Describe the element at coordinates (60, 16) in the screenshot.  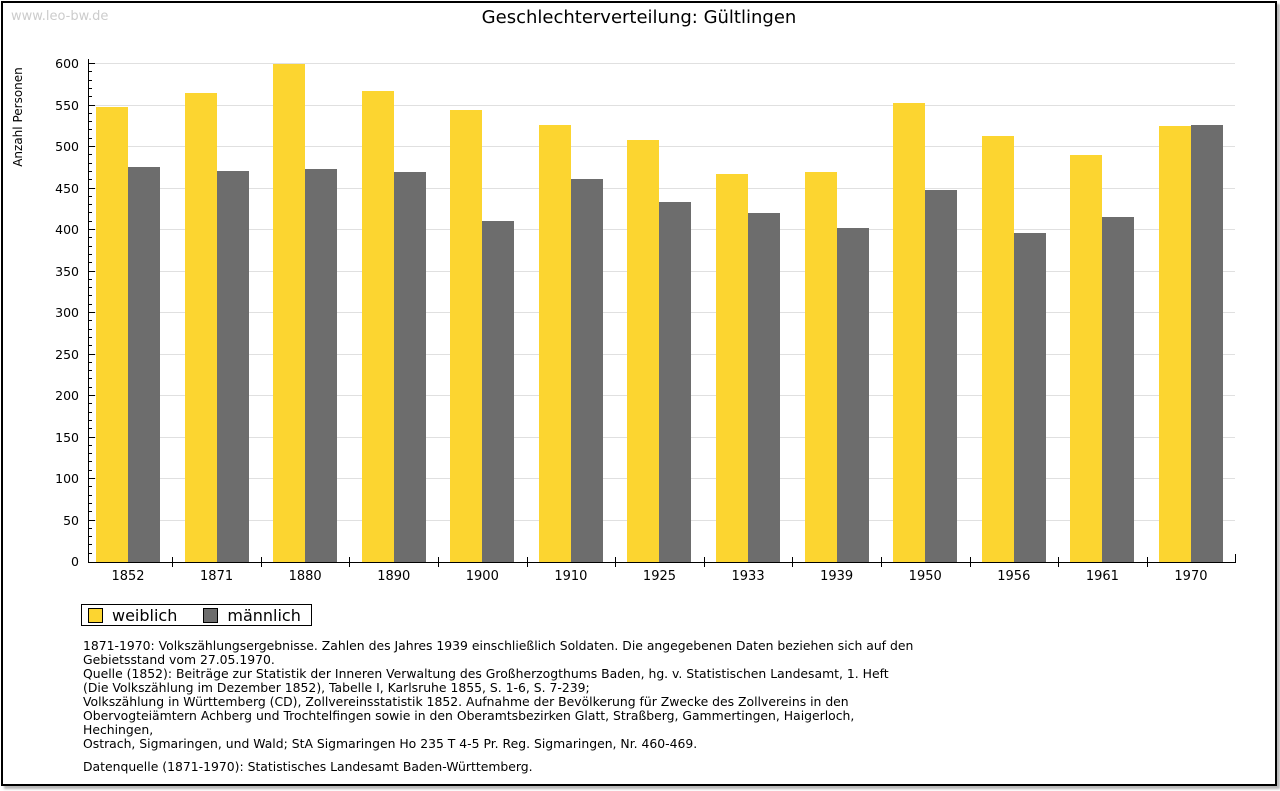
I see `watermark: www.leo-bw.de` at that location.